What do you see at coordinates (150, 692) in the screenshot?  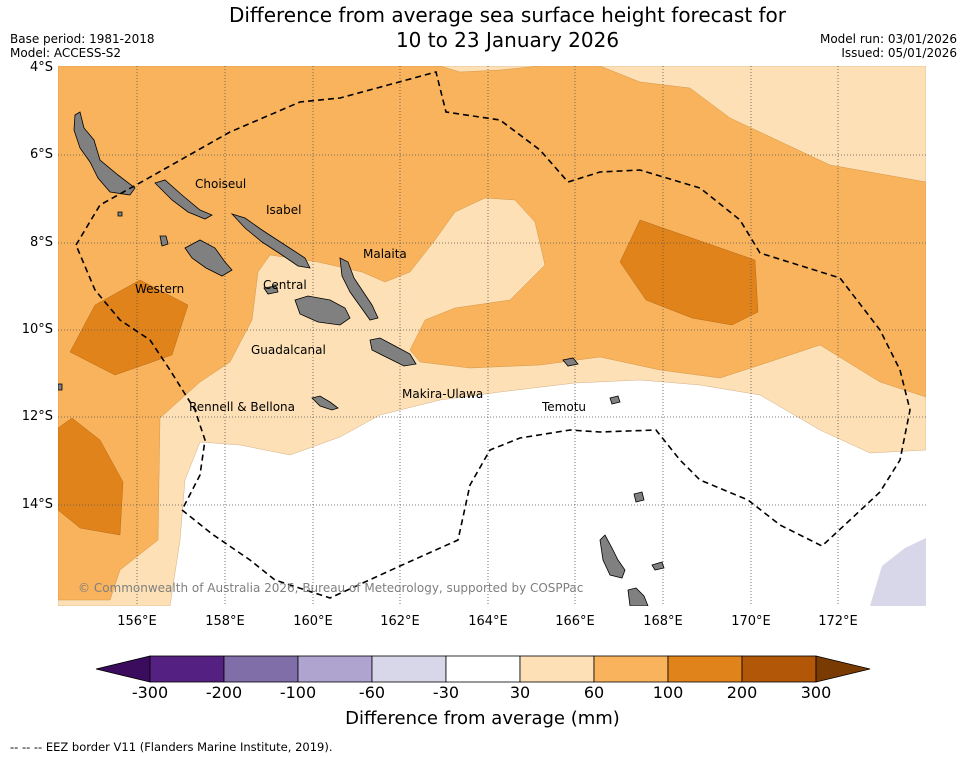 I see `cb-tick-minus300: -300` at bounding box center [150, 692].